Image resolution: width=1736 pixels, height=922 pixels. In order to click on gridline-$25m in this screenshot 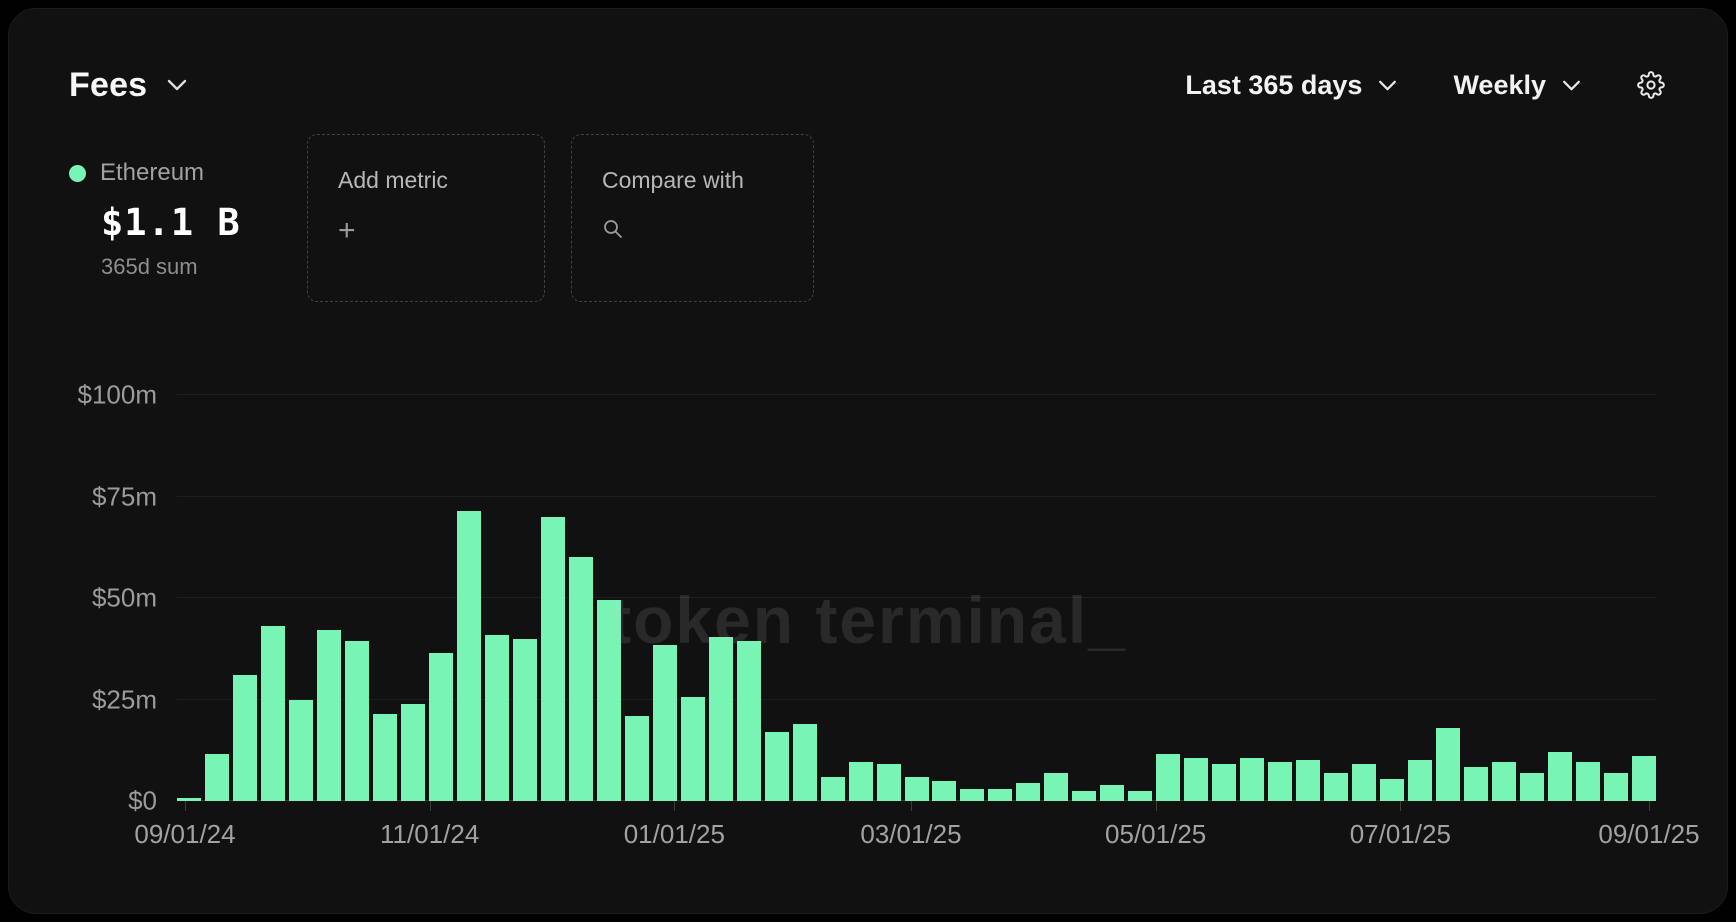, I will do `click(916, 699)`.